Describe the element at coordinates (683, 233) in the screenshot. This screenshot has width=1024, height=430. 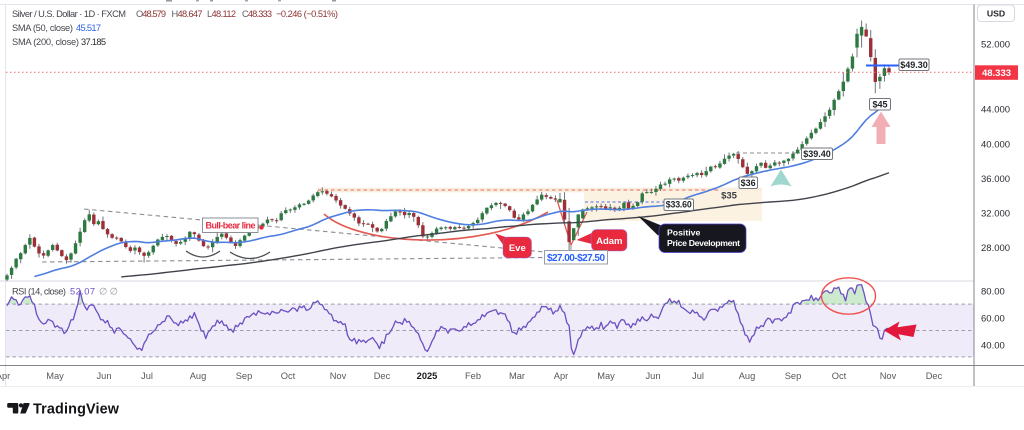
I see `svg-text: Positive` at that location.